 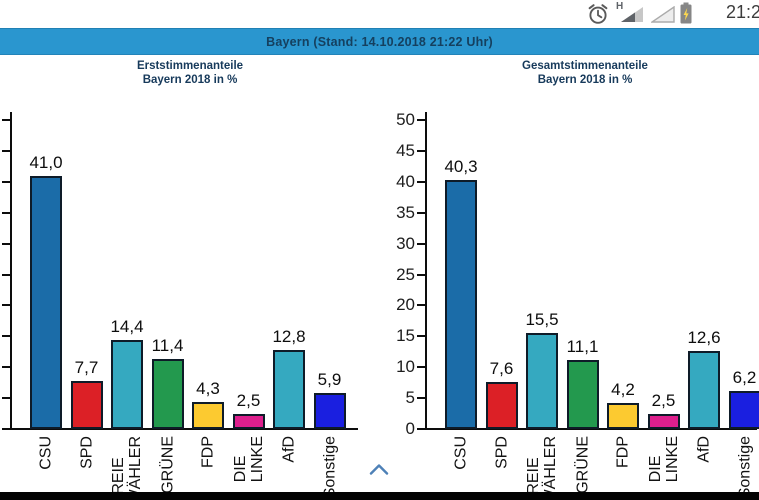 I want to click on battery-charging-icon, so click(x=686, y=13).